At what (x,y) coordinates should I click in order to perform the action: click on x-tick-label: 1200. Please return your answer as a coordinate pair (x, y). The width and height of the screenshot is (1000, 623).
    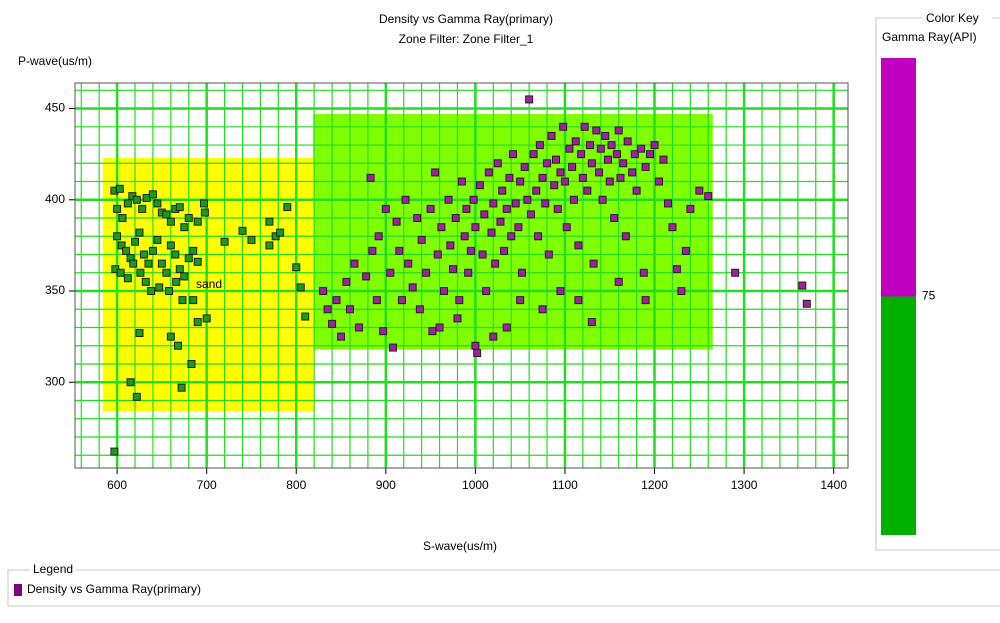
    Looking at the image, I should click on (654, 485).